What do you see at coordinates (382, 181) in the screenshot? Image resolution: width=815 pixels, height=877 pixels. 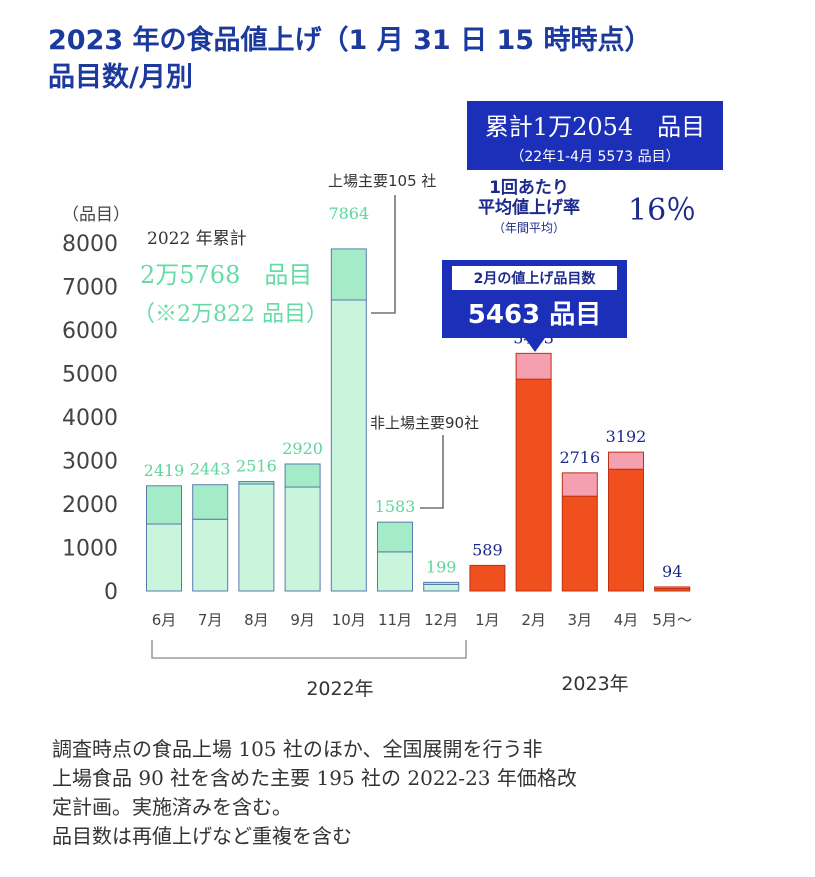 I see `listed-annotation: 上場主要105 社` at bounding box center [382, 181].